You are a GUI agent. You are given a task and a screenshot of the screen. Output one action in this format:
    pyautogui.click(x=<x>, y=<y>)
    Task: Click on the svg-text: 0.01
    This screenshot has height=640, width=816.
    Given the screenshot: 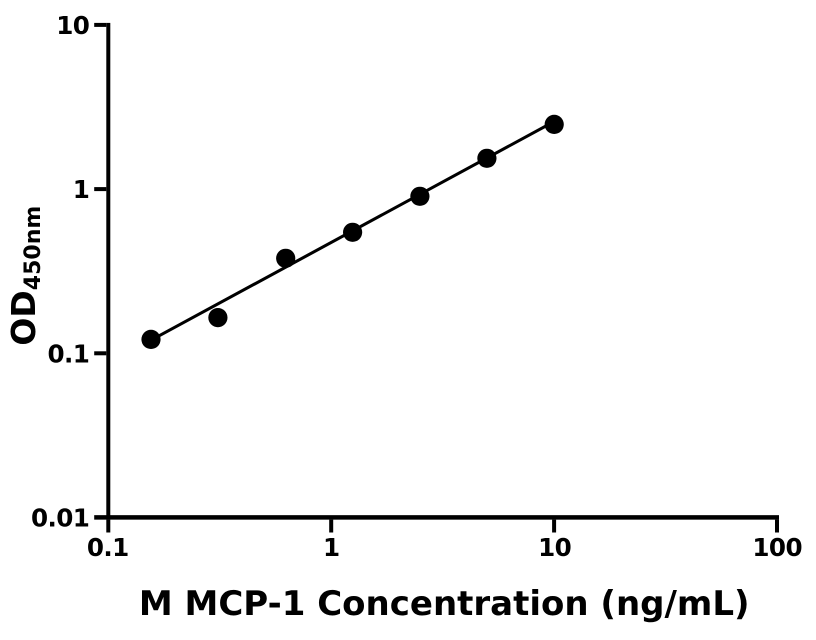 What is the action you would take?
    pyautogui.click(x=60, y=517)
    